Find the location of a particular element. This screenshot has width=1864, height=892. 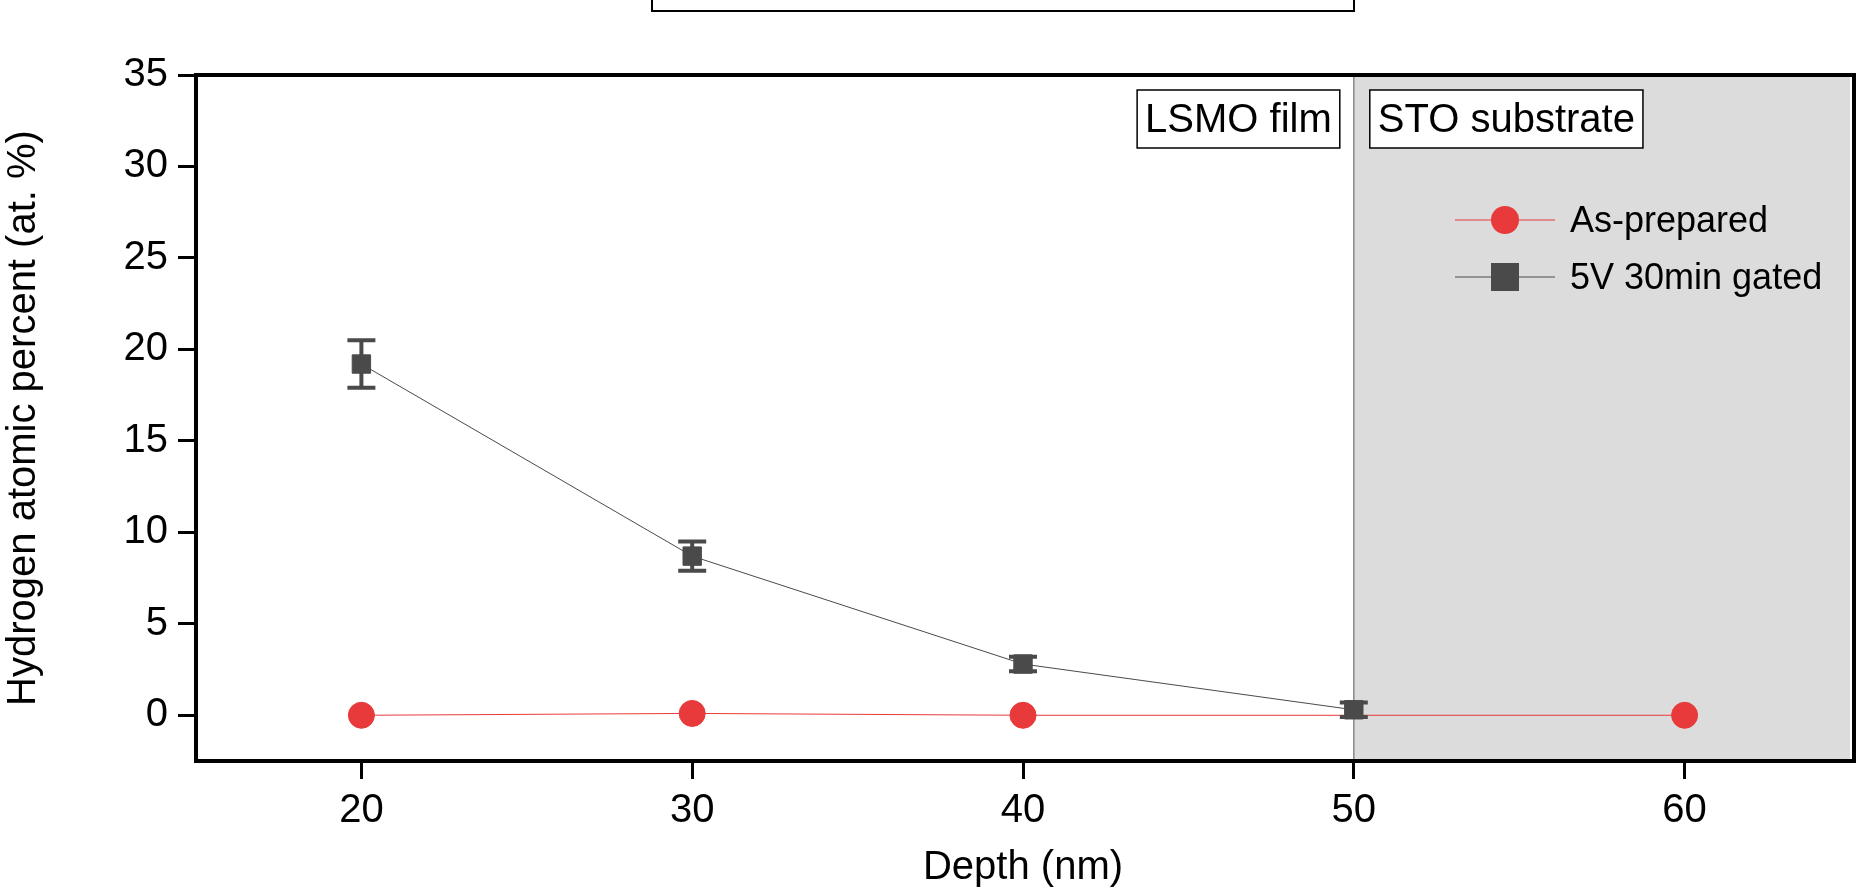

y-tick-label: 0 is located at coordinates (156, 712).